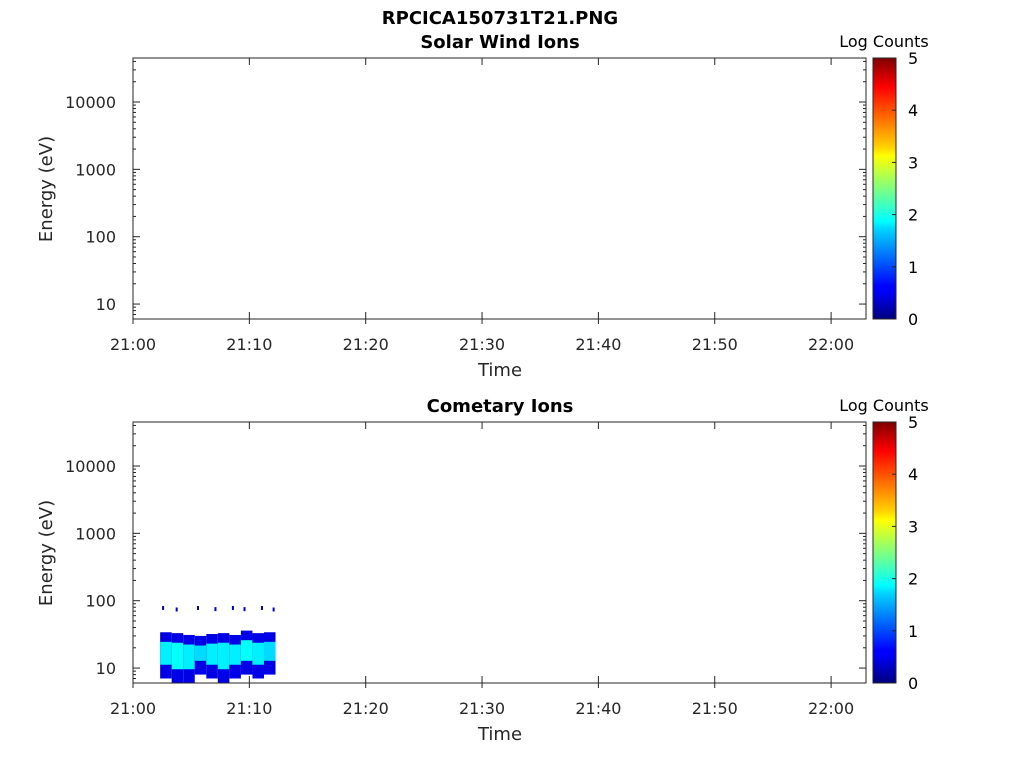  What do you see at coordinates (499, 42) in the screenshot?
I see `panel-title: Solar Wind Ions` at bounding box center [499, 42].